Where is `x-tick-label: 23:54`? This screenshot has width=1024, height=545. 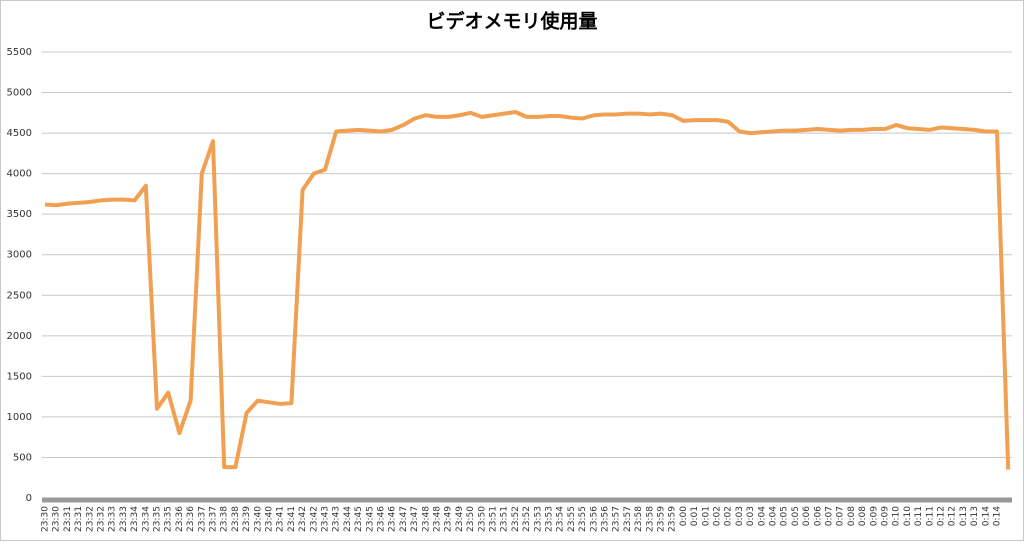 x-tick-label: 23:54 is located at coordinates (561, 519).